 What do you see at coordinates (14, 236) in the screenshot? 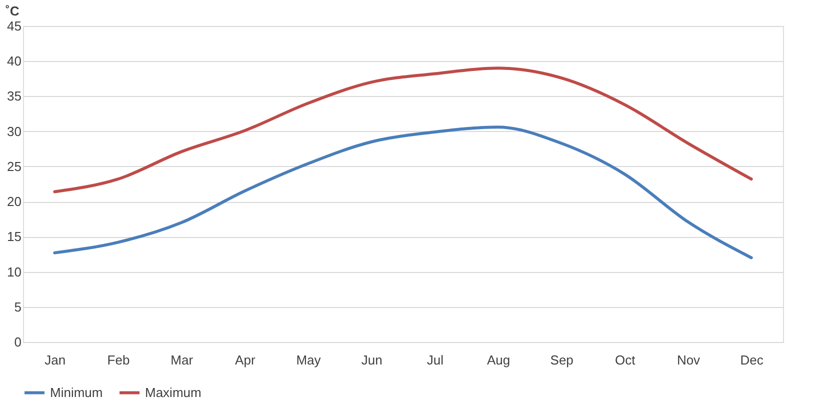
I see `y-tick-label: 15` at bounding box center [14, 236].